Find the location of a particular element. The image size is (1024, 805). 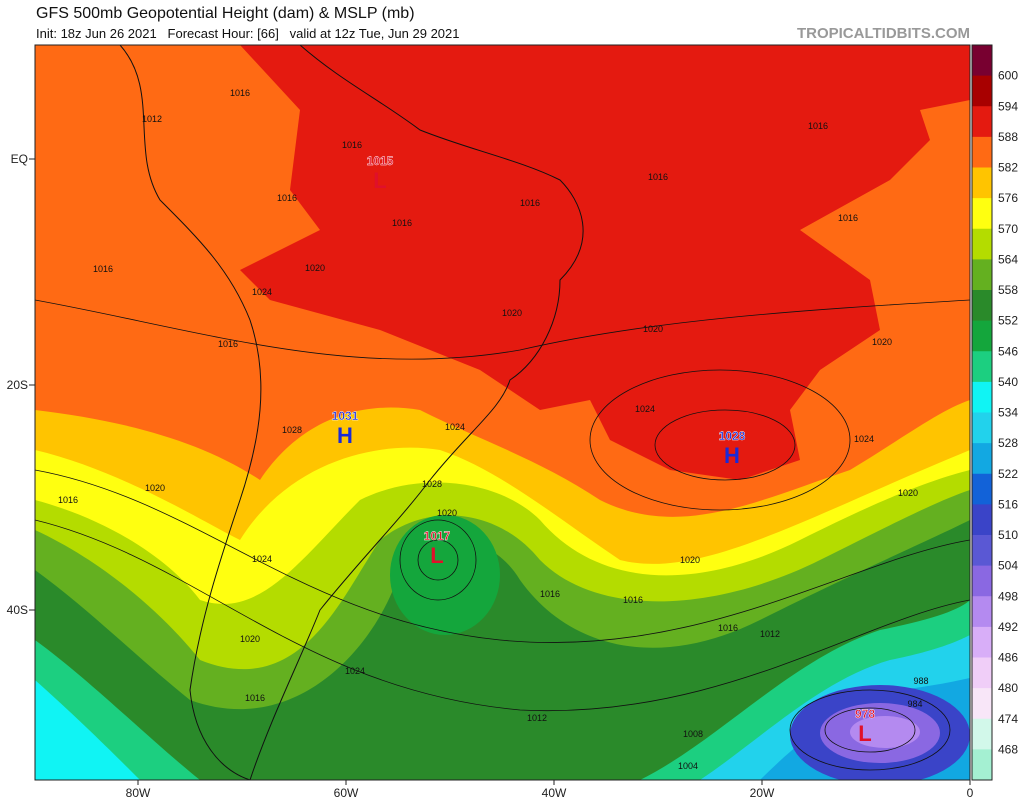

lat-label: EQ is located at coordinates (19, 159).